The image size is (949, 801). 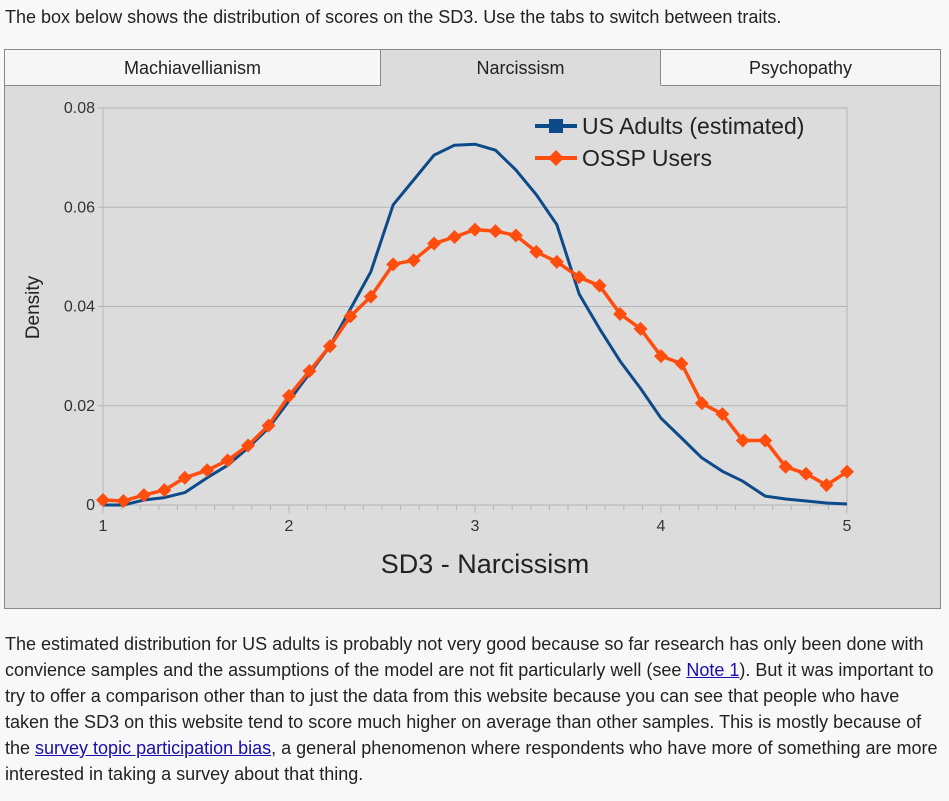 I want to click on y-tick-label: 0.02, so click(x=79, y=406).